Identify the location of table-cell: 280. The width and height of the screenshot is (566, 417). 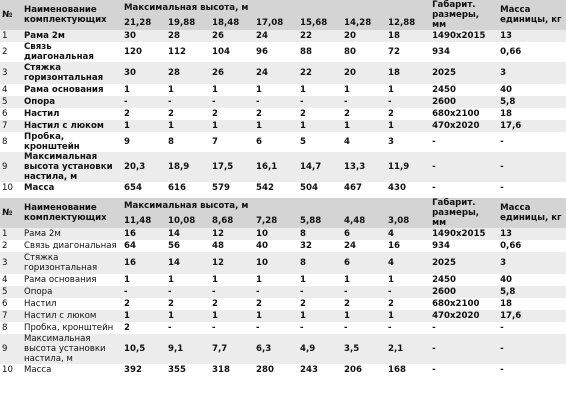
(276, 370).